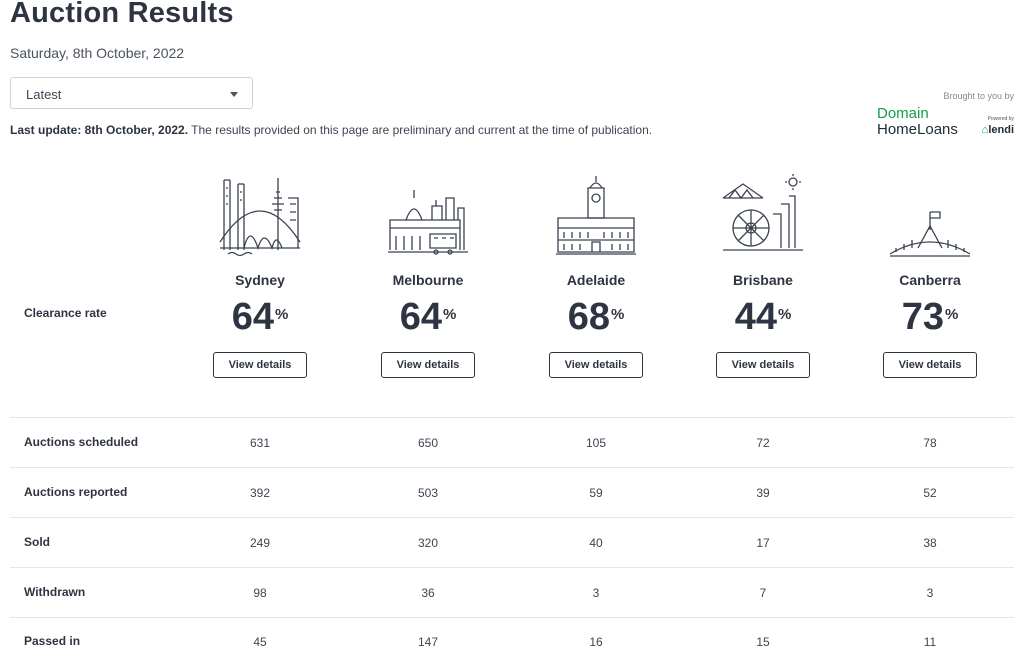  What do you see at coordinates (930, 365) in the screenshot?
I see `view-details-button-canberra: View details` at bounding box center [930, 365].